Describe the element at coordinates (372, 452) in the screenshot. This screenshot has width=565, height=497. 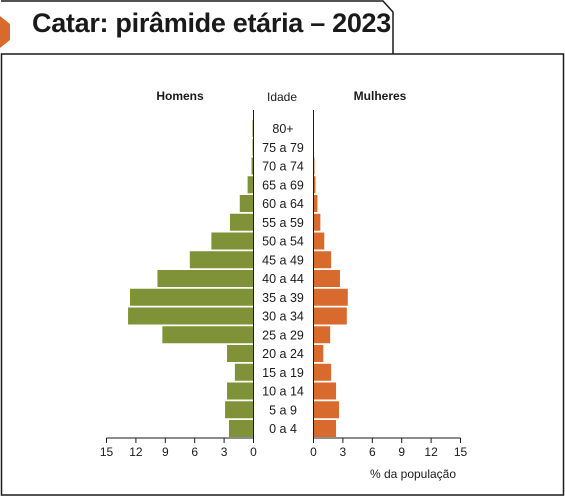
I see `x-tick-label-women: 6` at that location.